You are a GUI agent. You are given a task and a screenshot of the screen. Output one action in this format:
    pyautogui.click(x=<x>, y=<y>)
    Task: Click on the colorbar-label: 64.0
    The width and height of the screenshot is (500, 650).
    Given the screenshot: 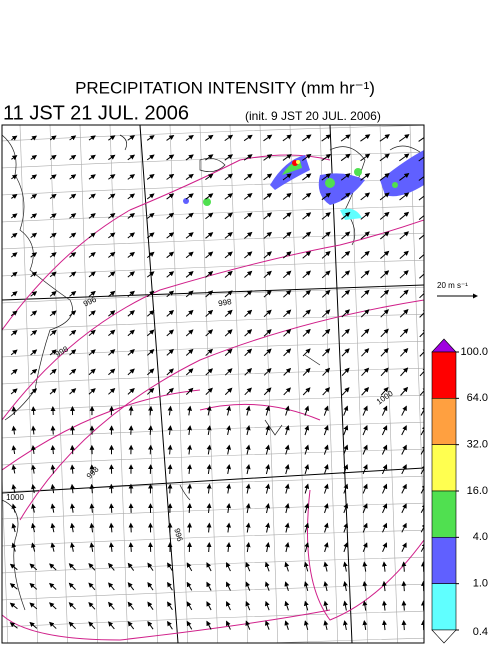 What is the action you would take?
    pyautogui.click(x=477, y=398)
    